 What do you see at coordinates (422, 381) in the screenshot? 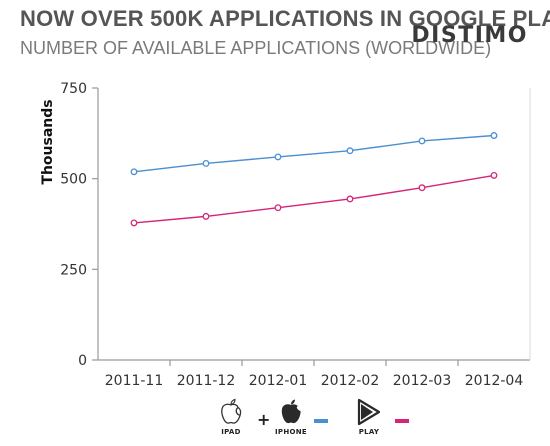
I see `x-tick-label: 2012-03` at bounding box center [422, 381].